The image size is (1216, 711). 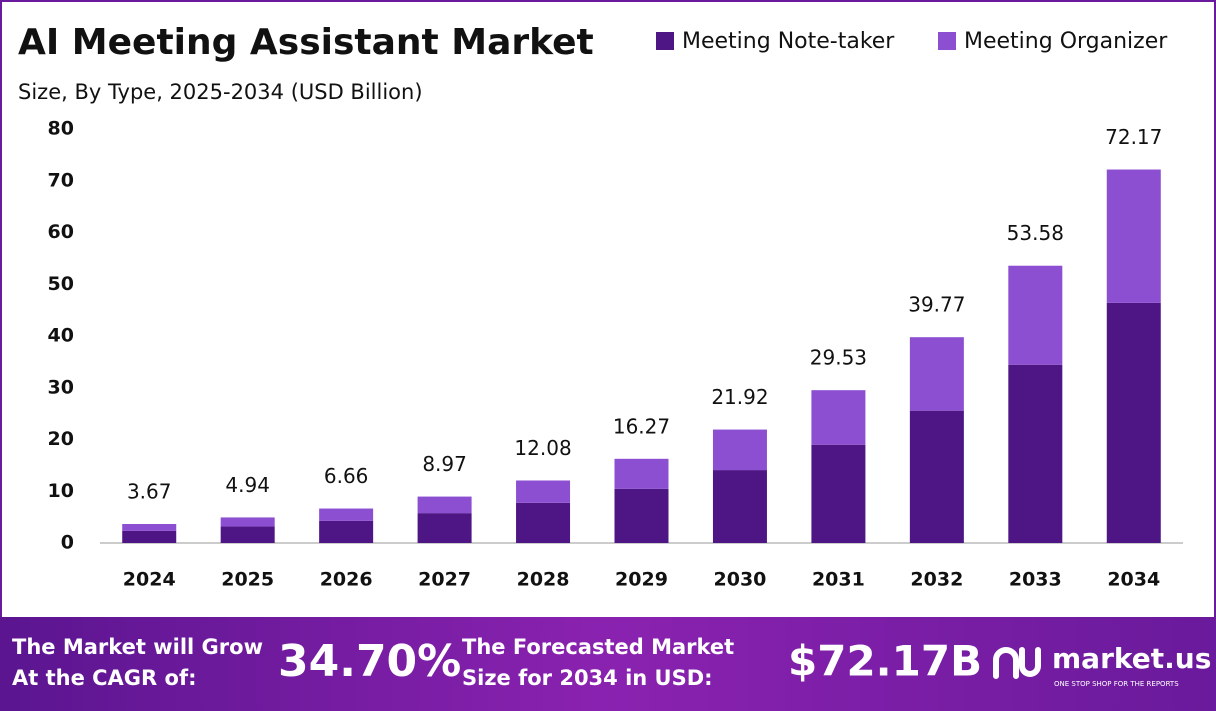 What do you see at coordinates (149, 492) in the screenshot?
I see `total-label: 3.67` at bounding box center [149, 492].